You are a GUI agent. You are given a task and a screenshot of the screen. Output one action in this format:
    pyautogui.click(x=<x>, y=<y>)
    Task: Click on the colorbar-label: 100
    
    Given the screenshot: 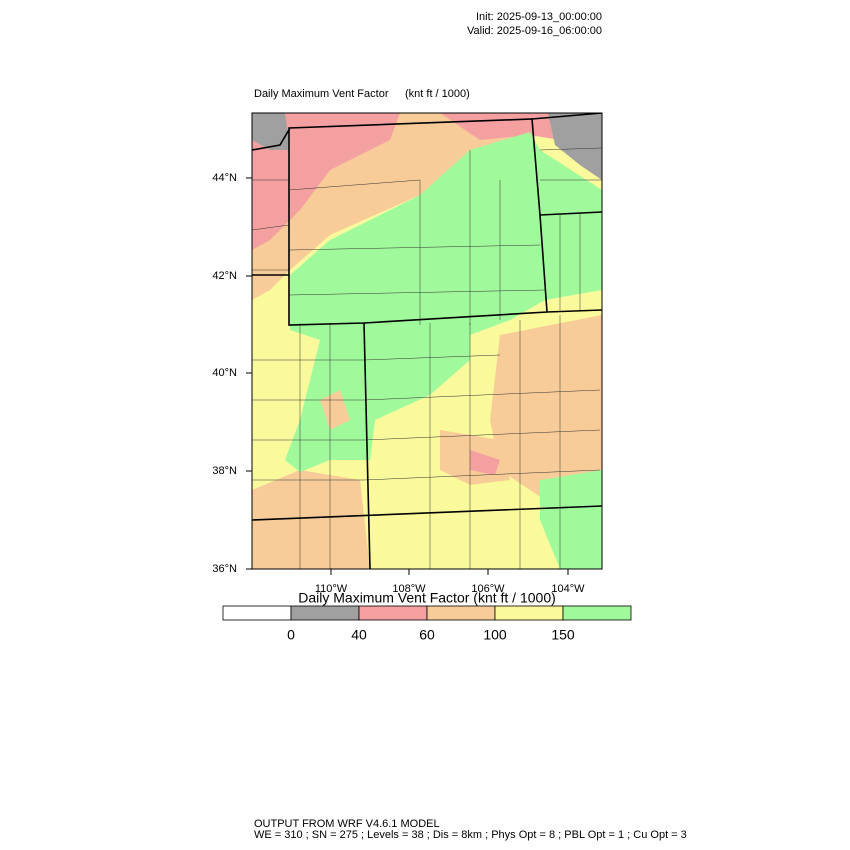 What is the action you would take?
    pyautogui.click(x=495, y=635)
    